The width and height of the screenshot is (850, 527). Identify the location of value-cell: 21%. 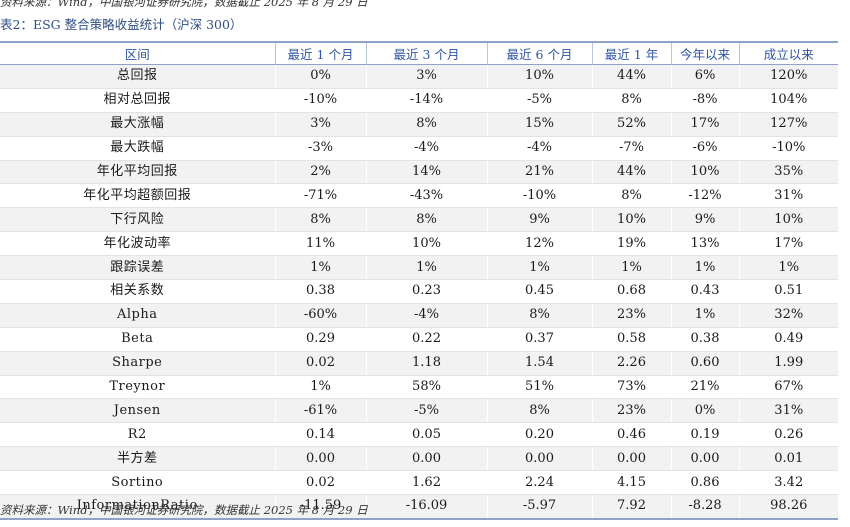
(704, 387).